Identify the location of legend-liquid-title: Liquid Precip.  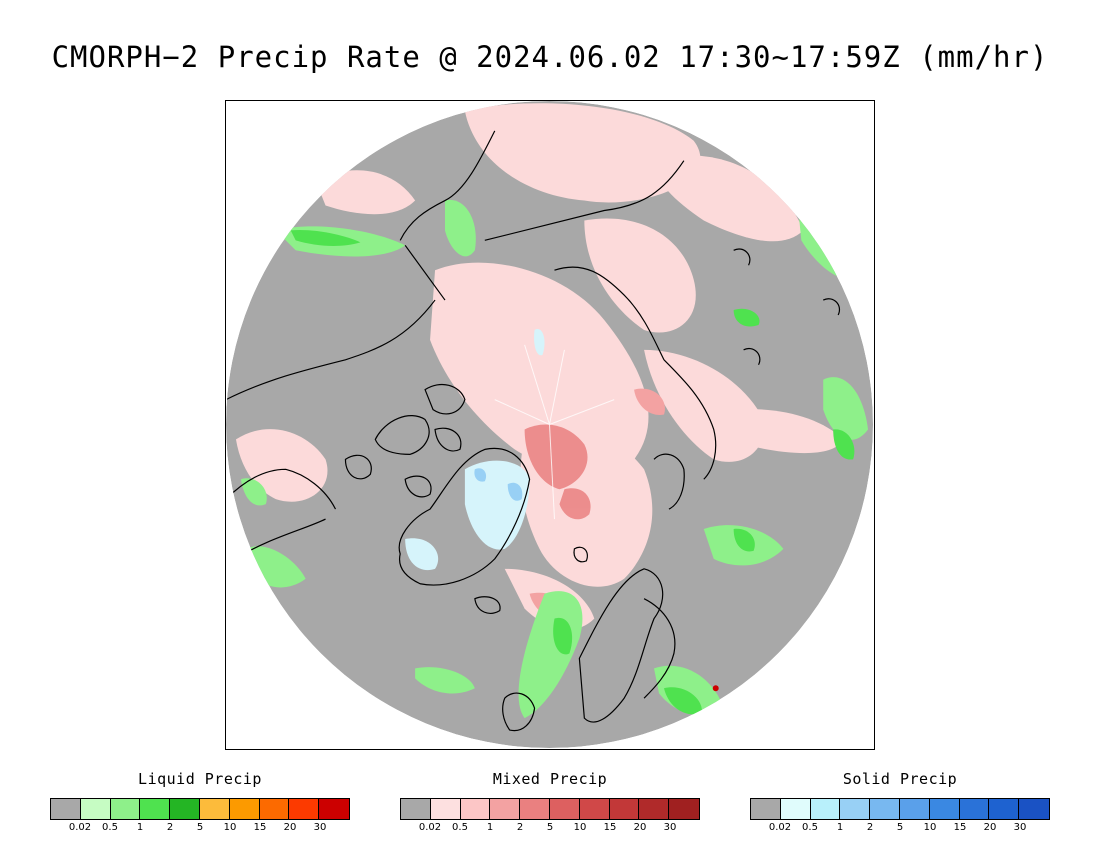
(200, 779).